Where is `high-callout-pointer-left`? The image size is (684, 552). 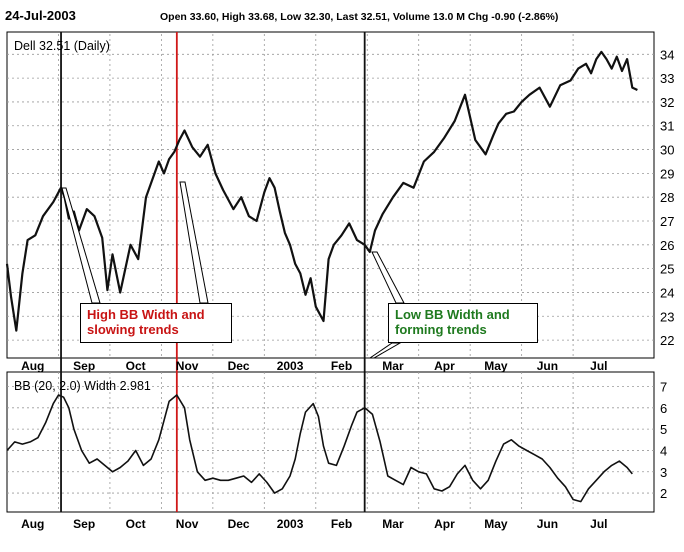 high-callout-pointer-left is located at coordinates (81, 245).